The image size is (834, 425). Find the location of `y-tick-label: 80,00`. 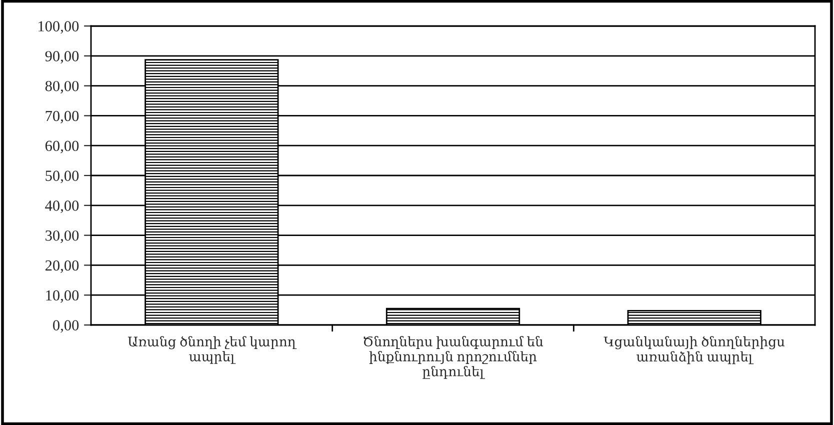

y-tick-label: 80,00 is located at coordinates (62, 87).